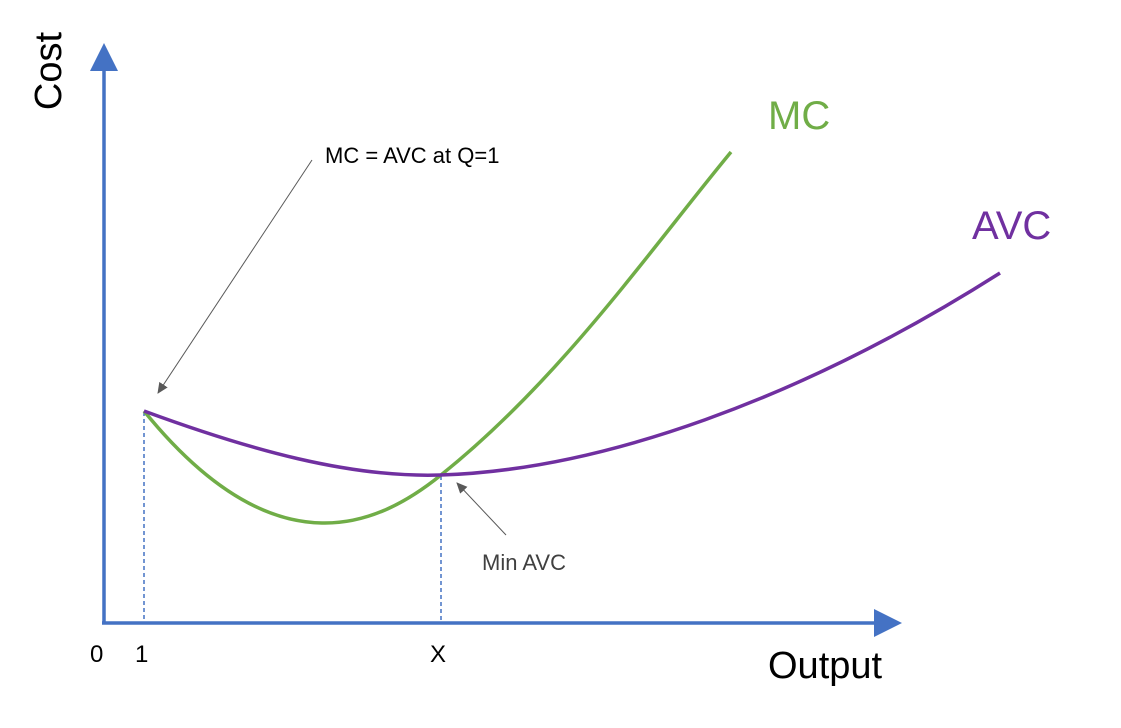 This screenshot has height=728, width=1121. Describe the element at coordinates (97, 654) in the screenshot. I see `origin-label: 0` at that location.